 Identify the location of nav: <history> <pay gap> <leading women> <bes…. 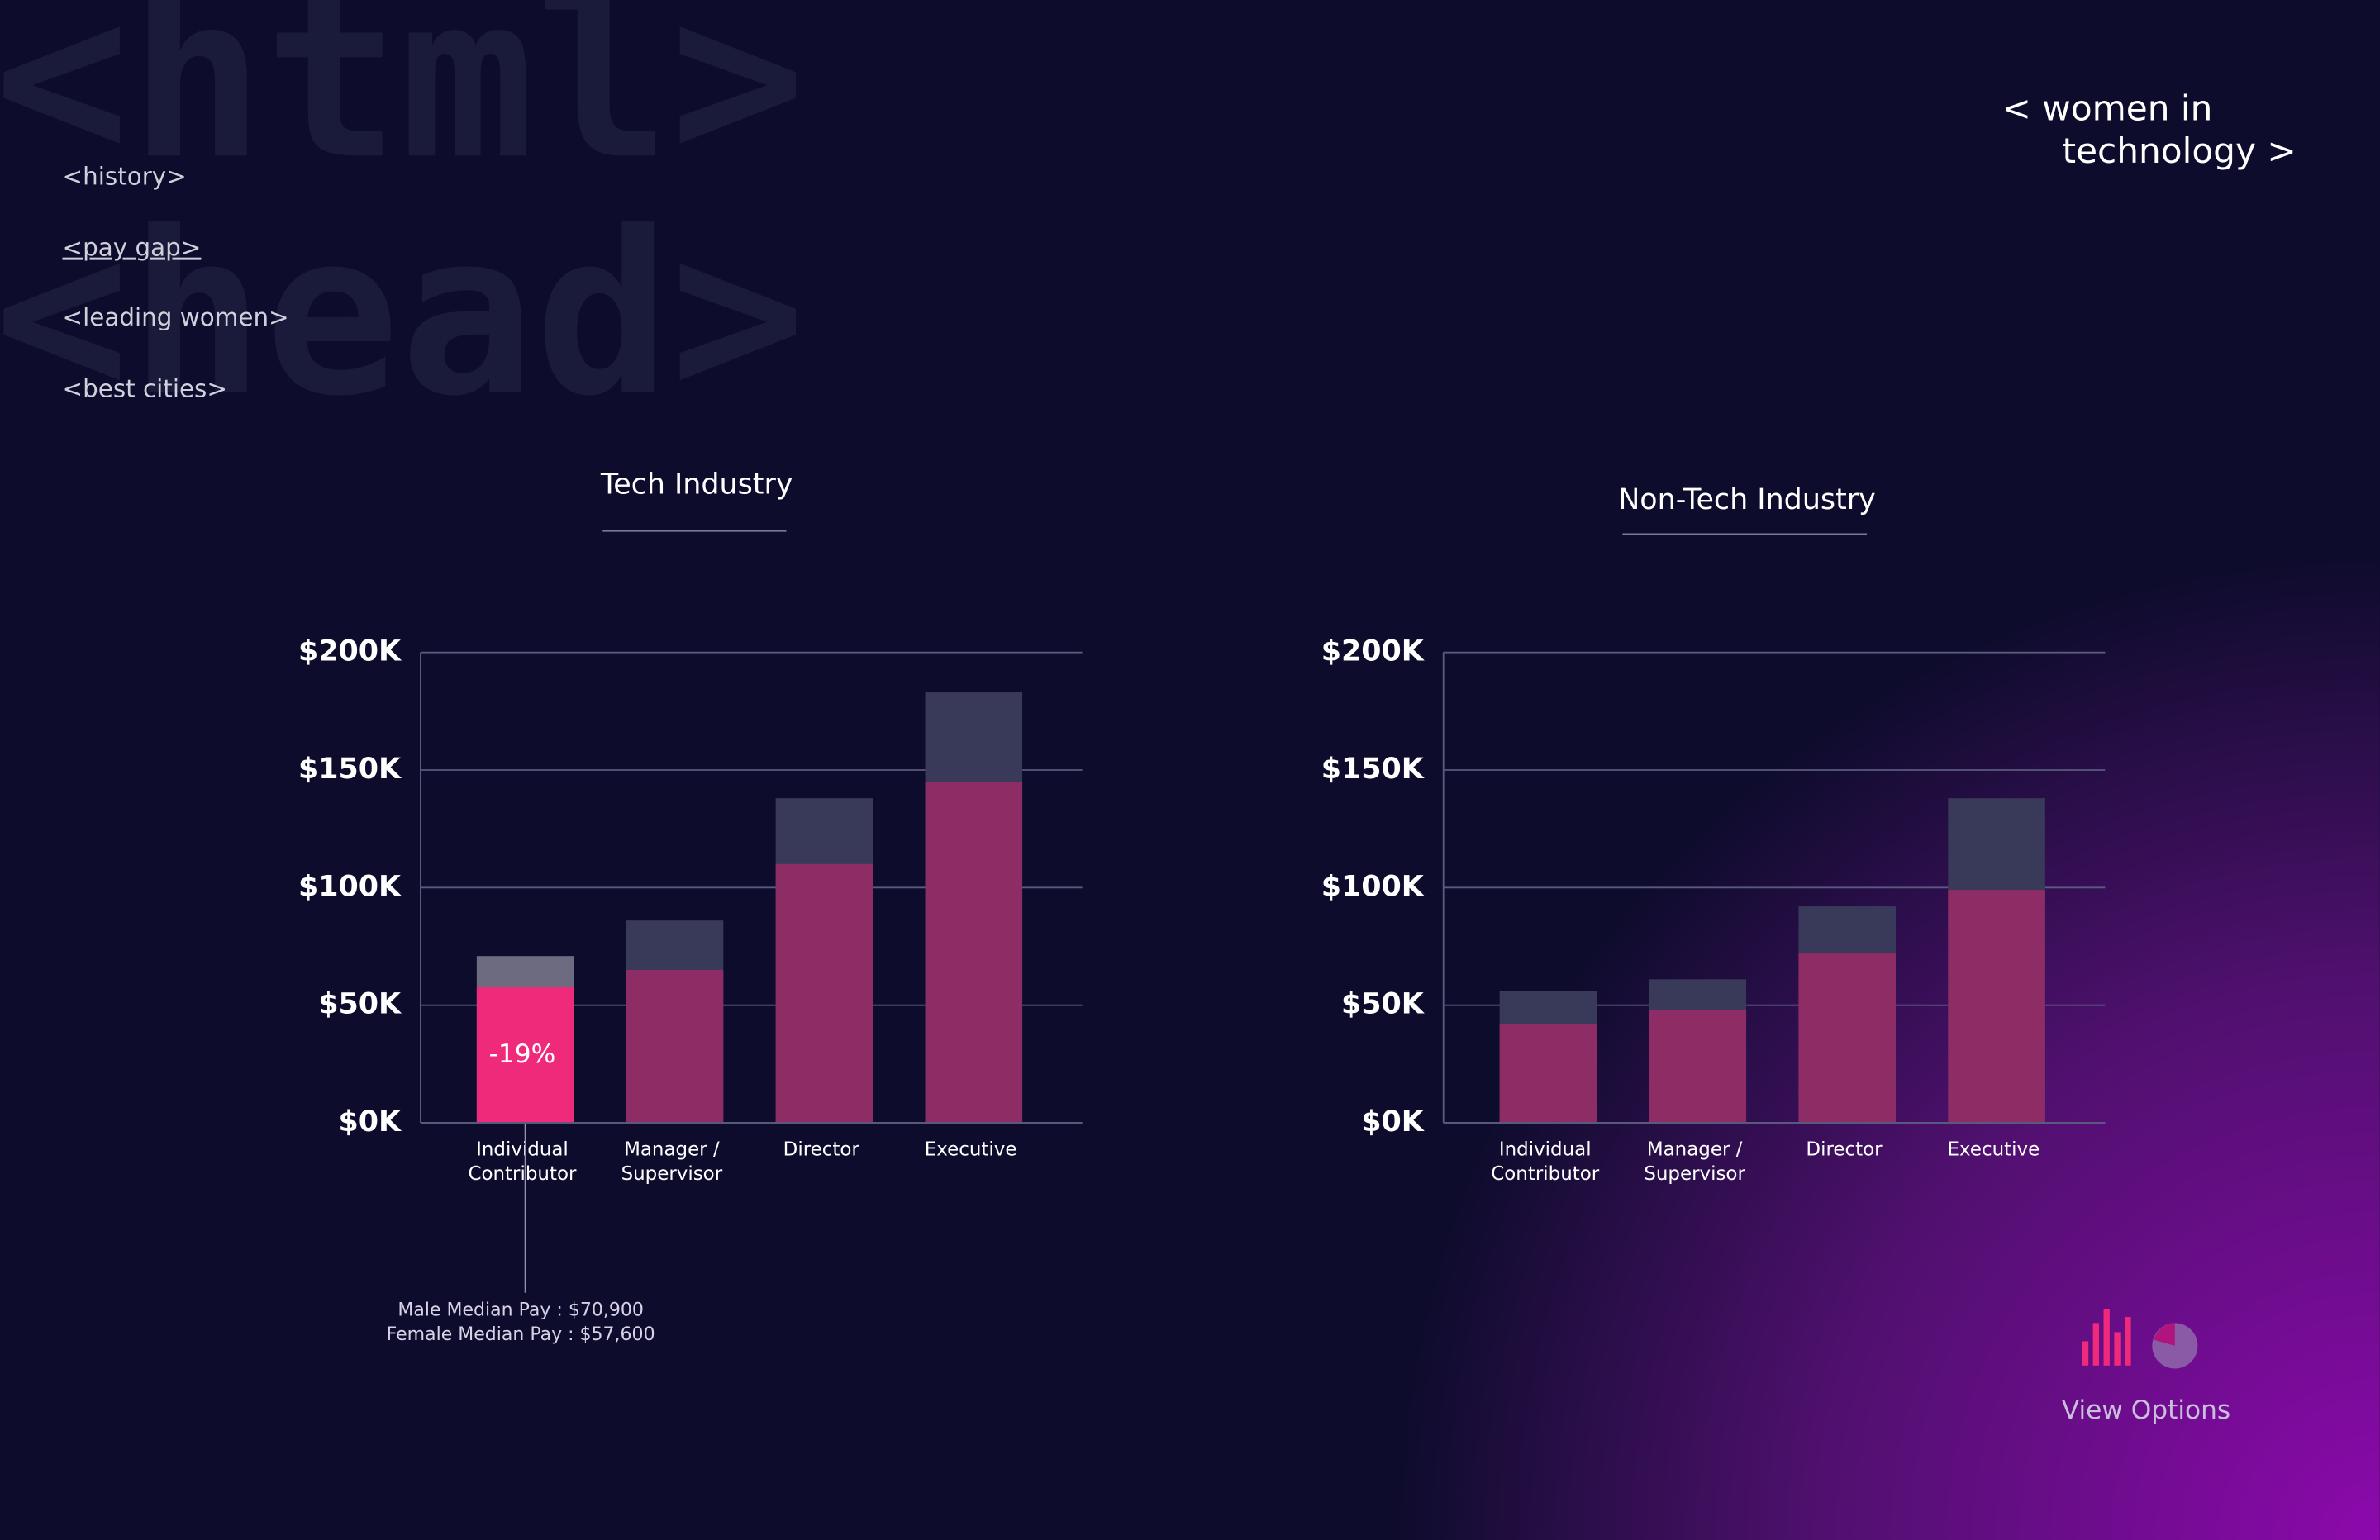
(176, 282).